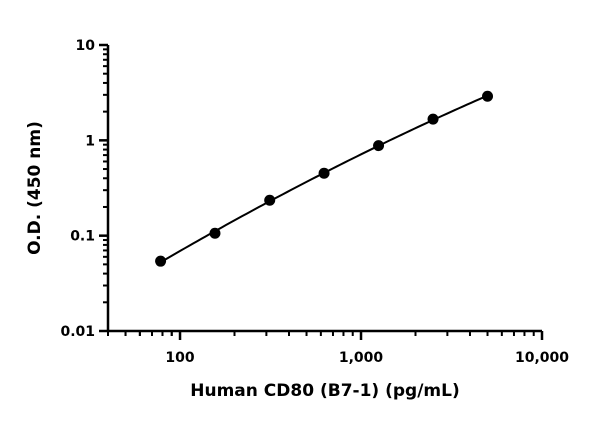 The image size is (600, 421). I want to click on y-axis: 0.01 0.1 1 10 O.D. (450 nm), so click(67, 189).